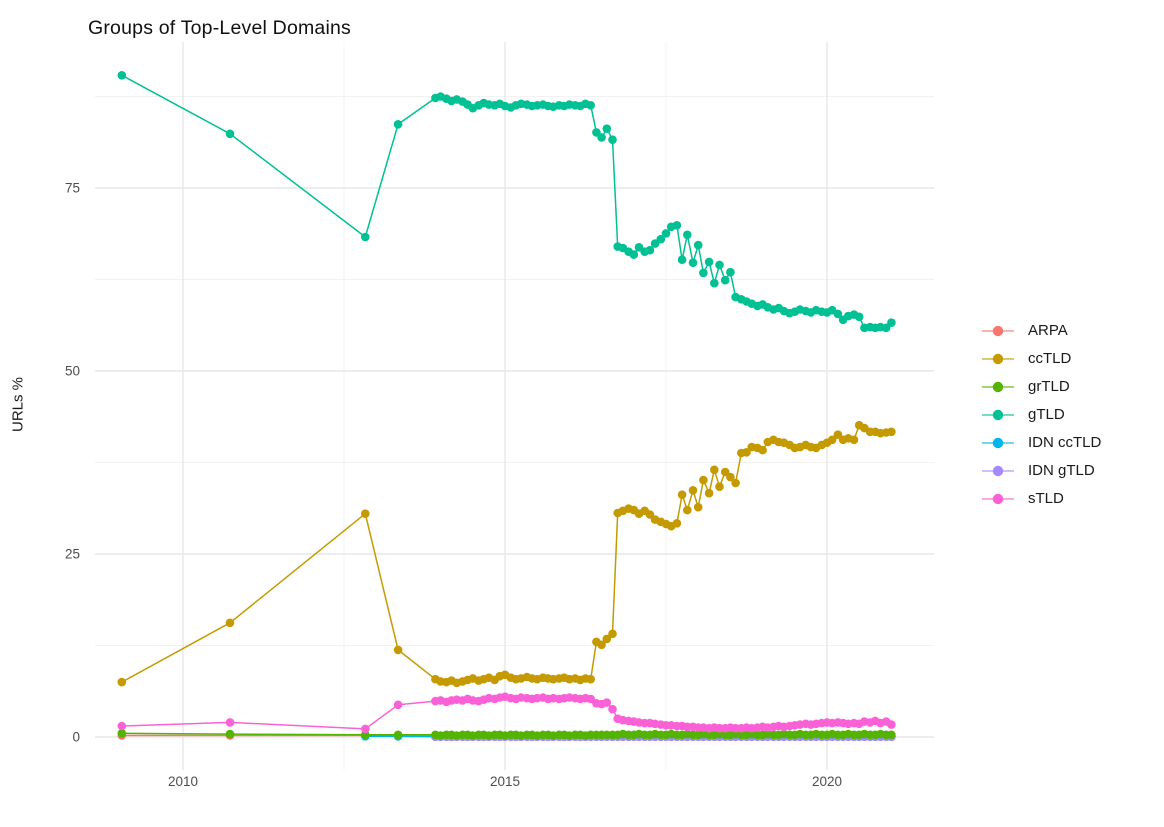 Image resolution: width=1164 pixels, height=827 pixels. What do you see at coordinates (76, 737) in the screenshot?
I see `y-tick-label: 0` at bounding box center [76, 737].